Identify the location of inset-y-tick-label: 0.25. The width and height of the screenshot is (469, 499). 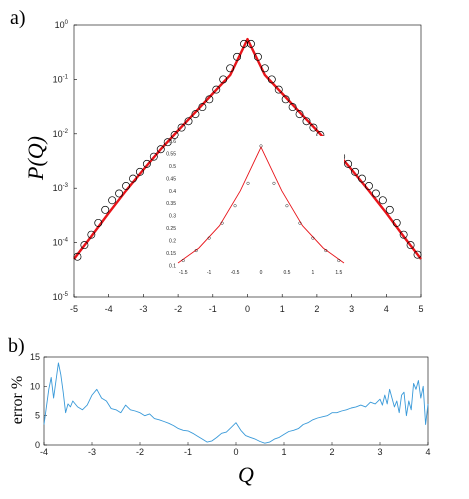
(171, 229).